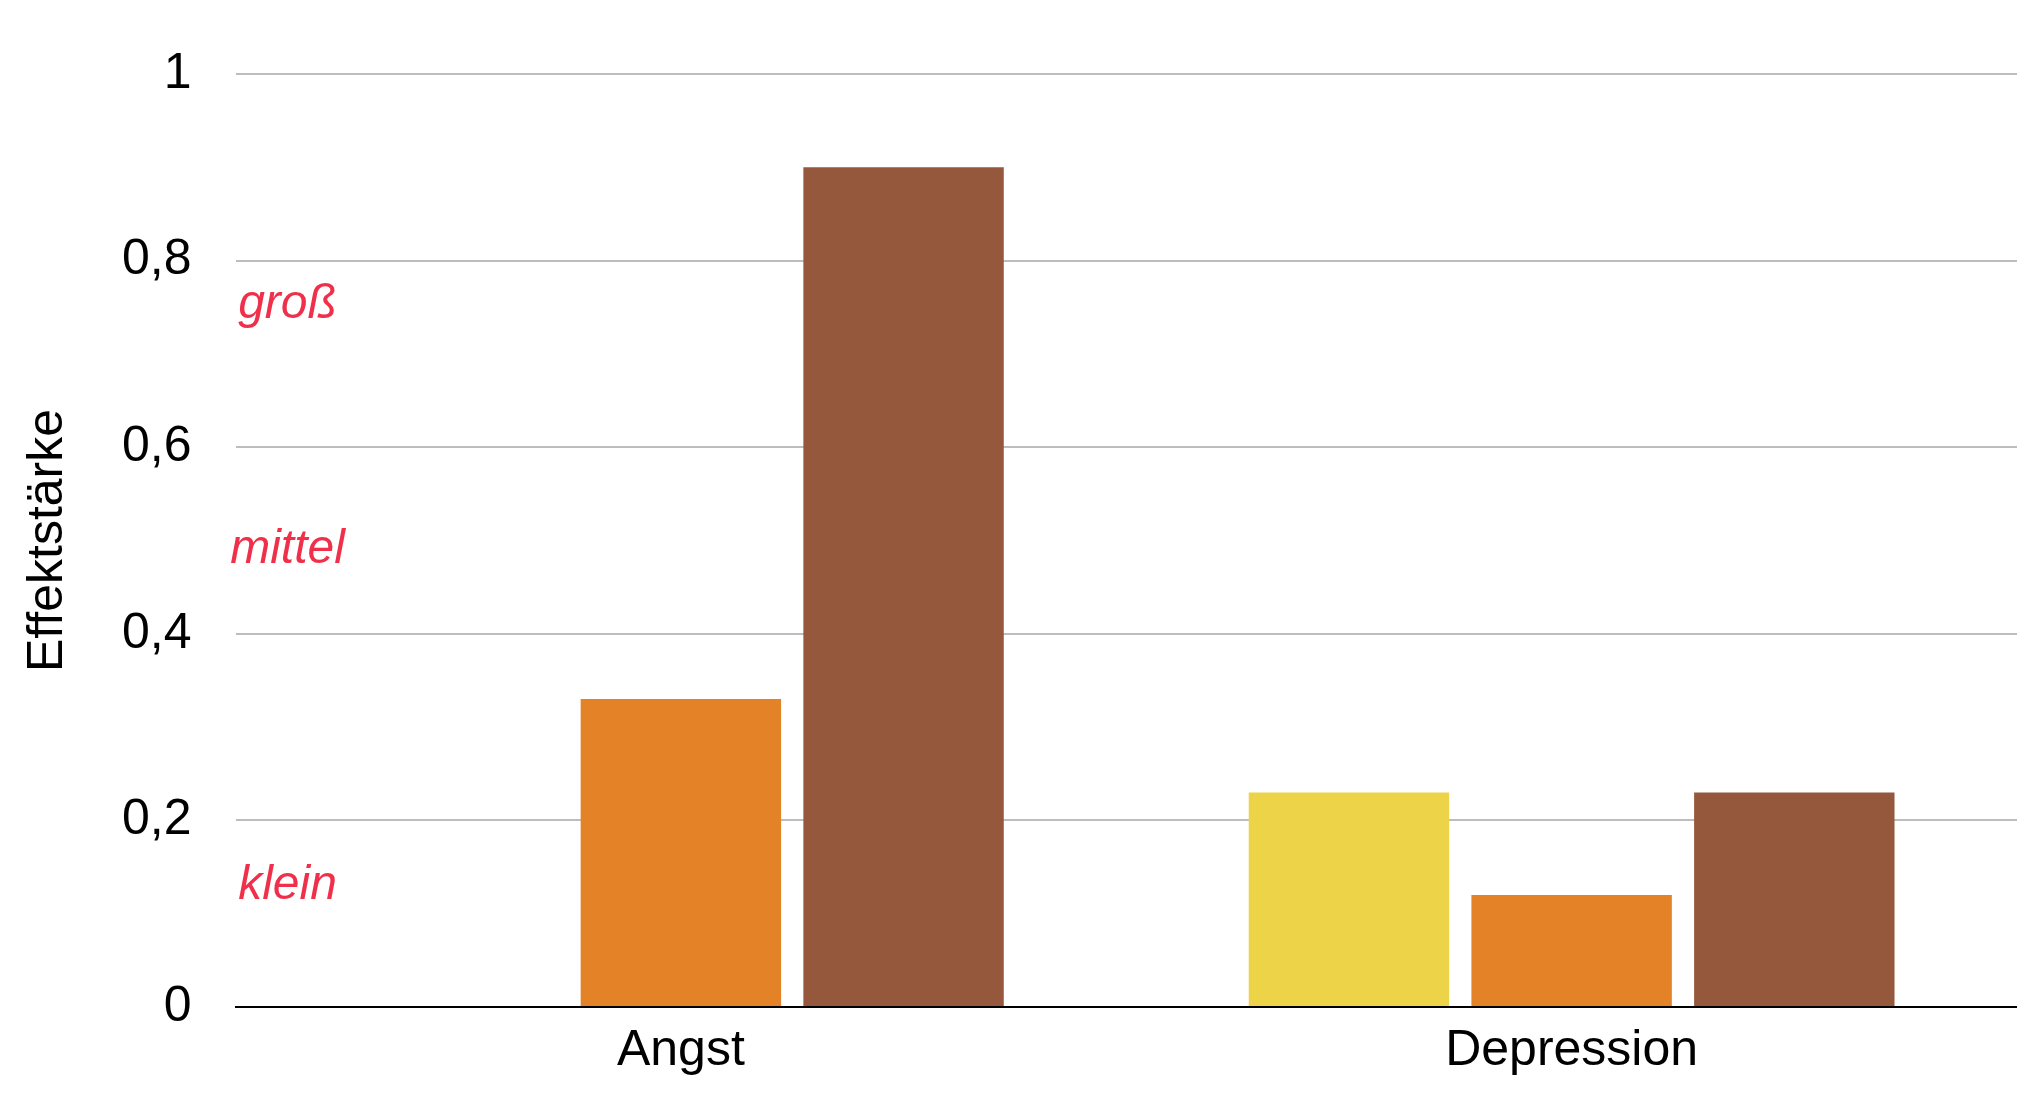 Image resolution: width=2017 pixels, height=1095 pixels. I want to click on x-tick-label: Depression, so click(1572, 1047).